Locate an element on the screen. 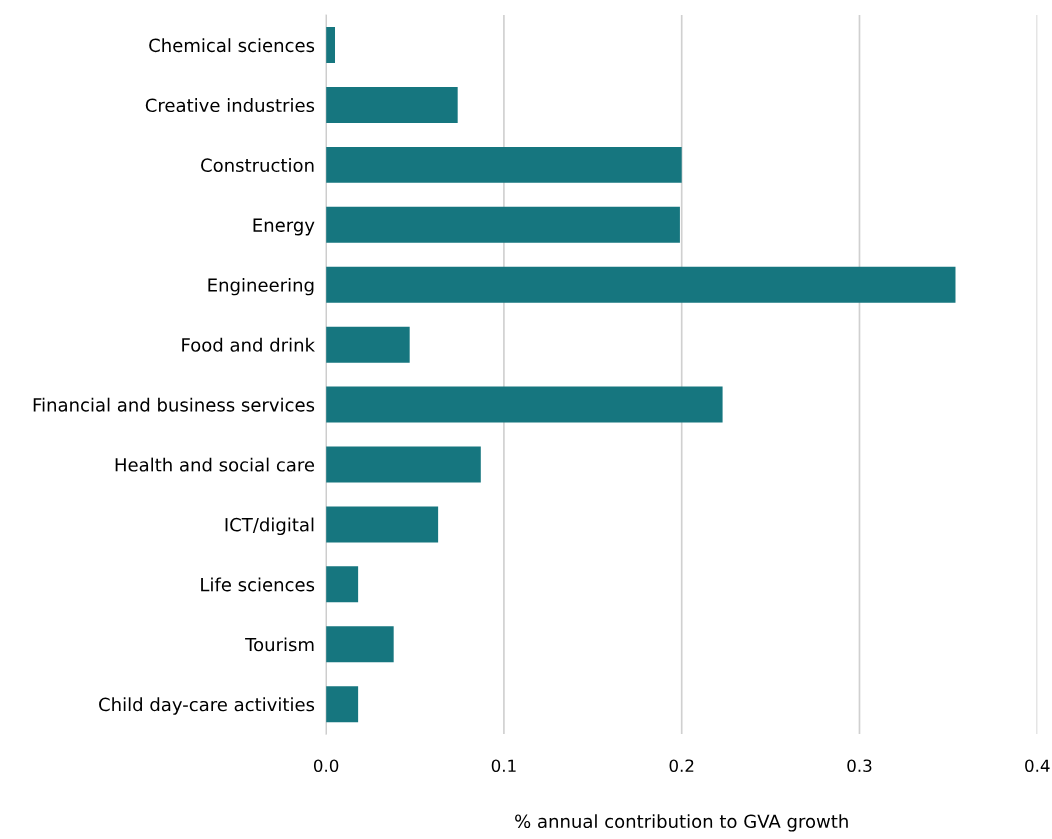 Image resolution: width=1052 pixels, height=839 pixels. y-tick-label: Engineering is located at coordinates (261, 286).